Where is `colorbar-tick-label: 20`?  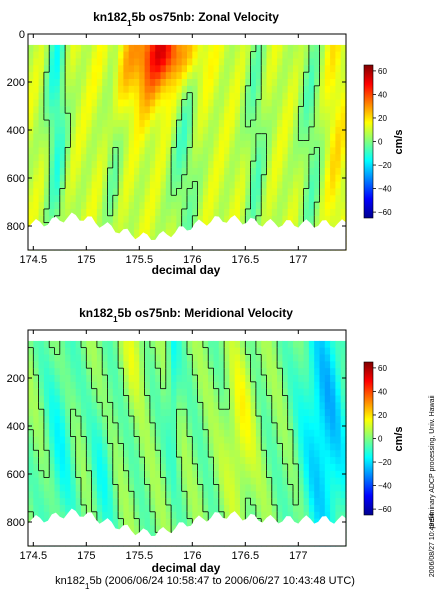 colorbar-tick-label: 20 is located at coordinates (382, 415).